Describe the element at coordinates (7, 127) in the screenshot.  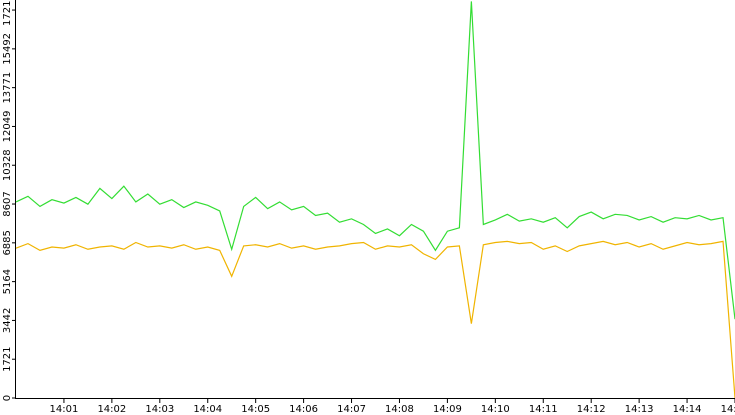
I see `y-tick-label: 12049` at that location.